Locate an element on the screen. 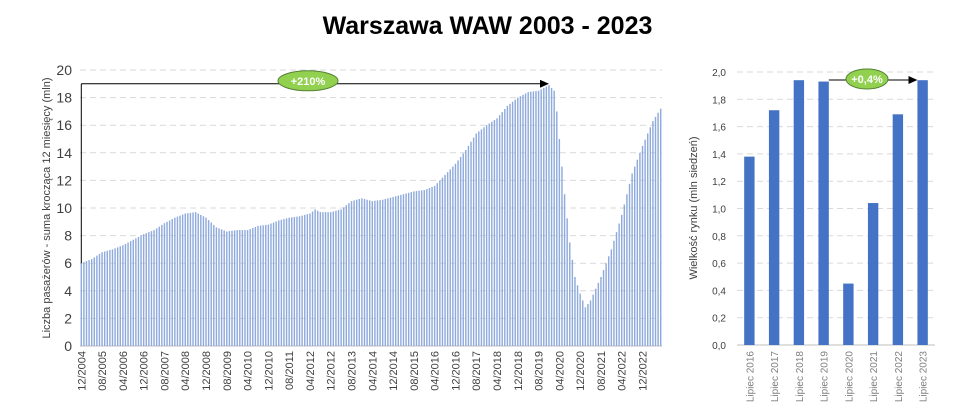 This screenshot has width=975, height=415. y-tick-label: 0,0 is located at coordinates (719, 346).